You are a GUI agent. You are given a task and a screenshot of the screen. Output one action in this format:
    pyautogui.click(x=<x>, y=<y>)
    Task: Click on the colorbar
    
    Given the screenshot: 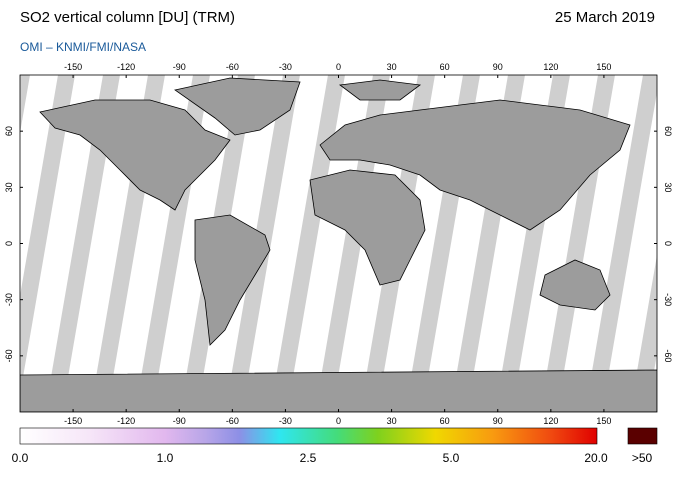 What is the action you would take?
    pyautogui.click(x=308, y=436)
    